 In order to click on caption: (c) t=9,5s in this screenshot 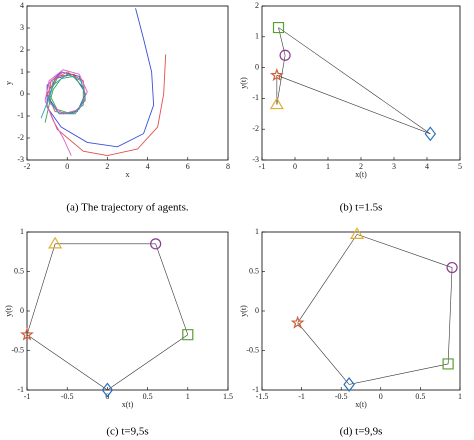, I will do `click(127, 432)`.